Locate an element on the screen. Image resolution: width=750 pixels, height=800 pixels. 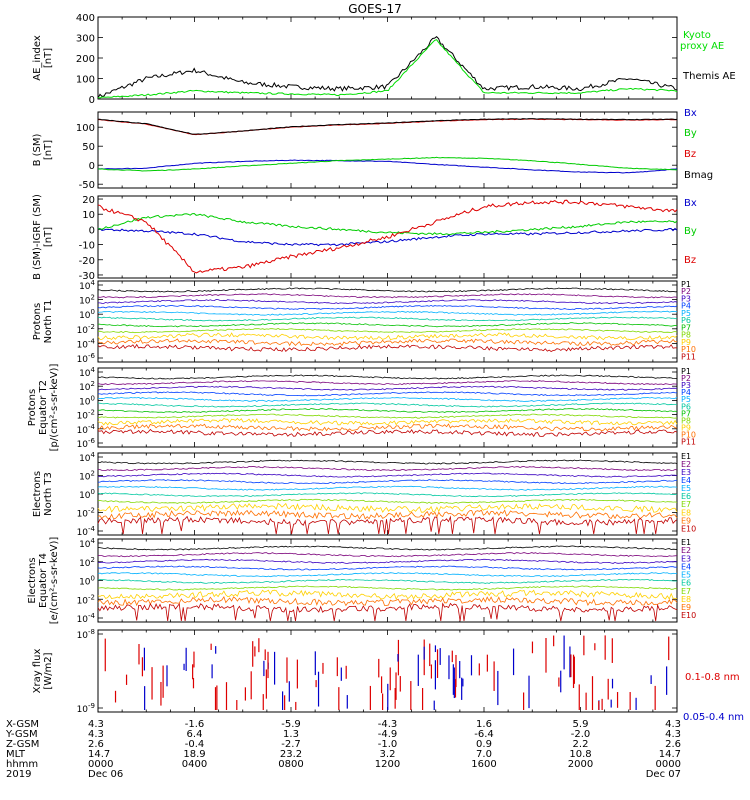
orbit-value: 18.9 is located at coordinates (194, 754).